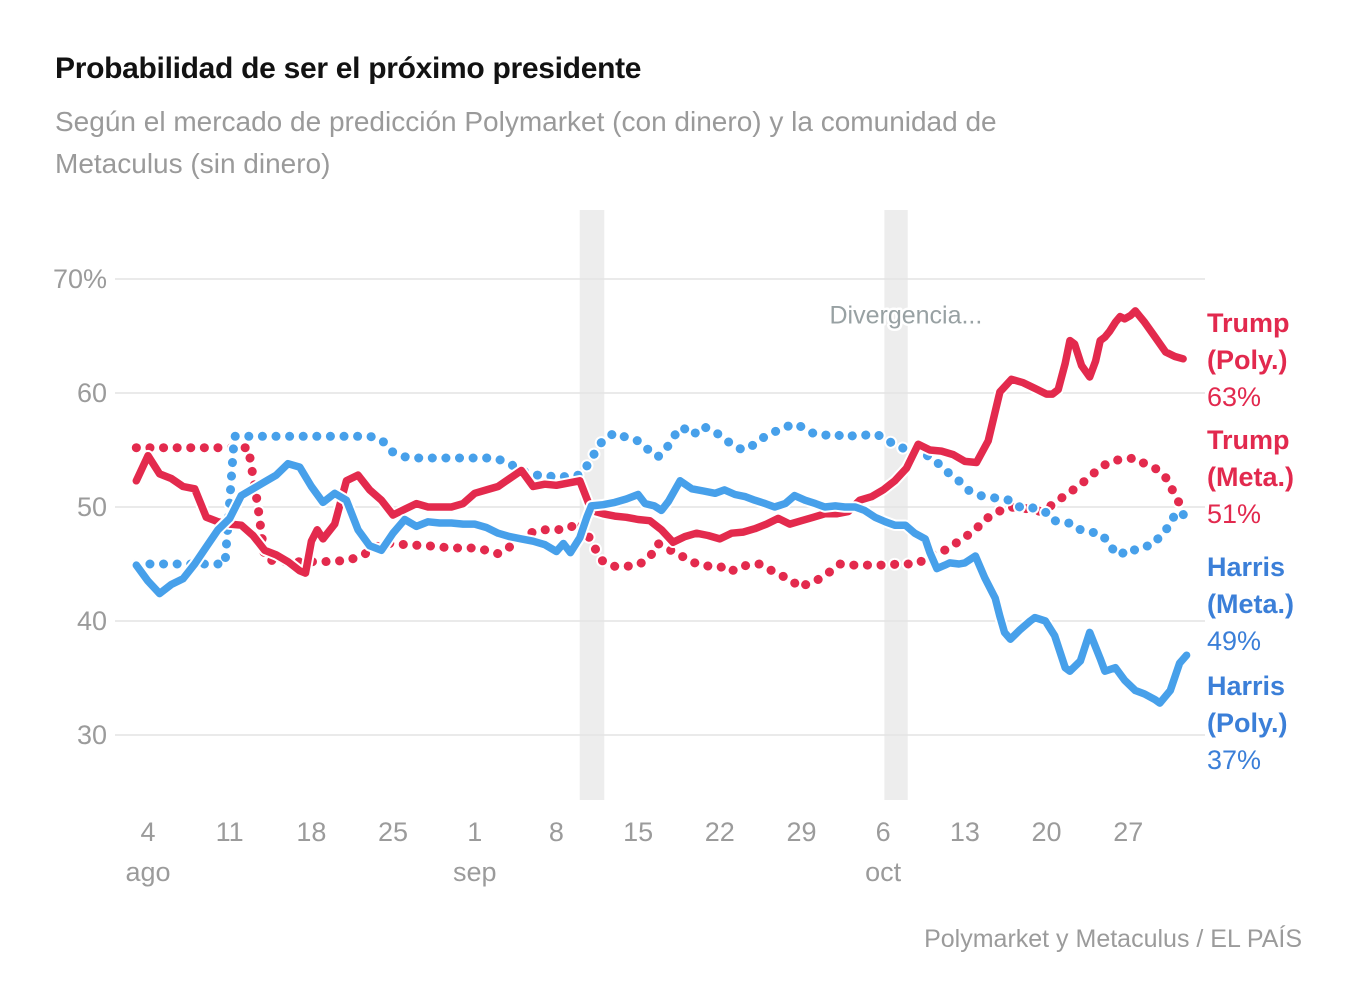 This screenshot has height=992, width=1356. I want to click on legend-series-value: 51%, so click(1234, 514).